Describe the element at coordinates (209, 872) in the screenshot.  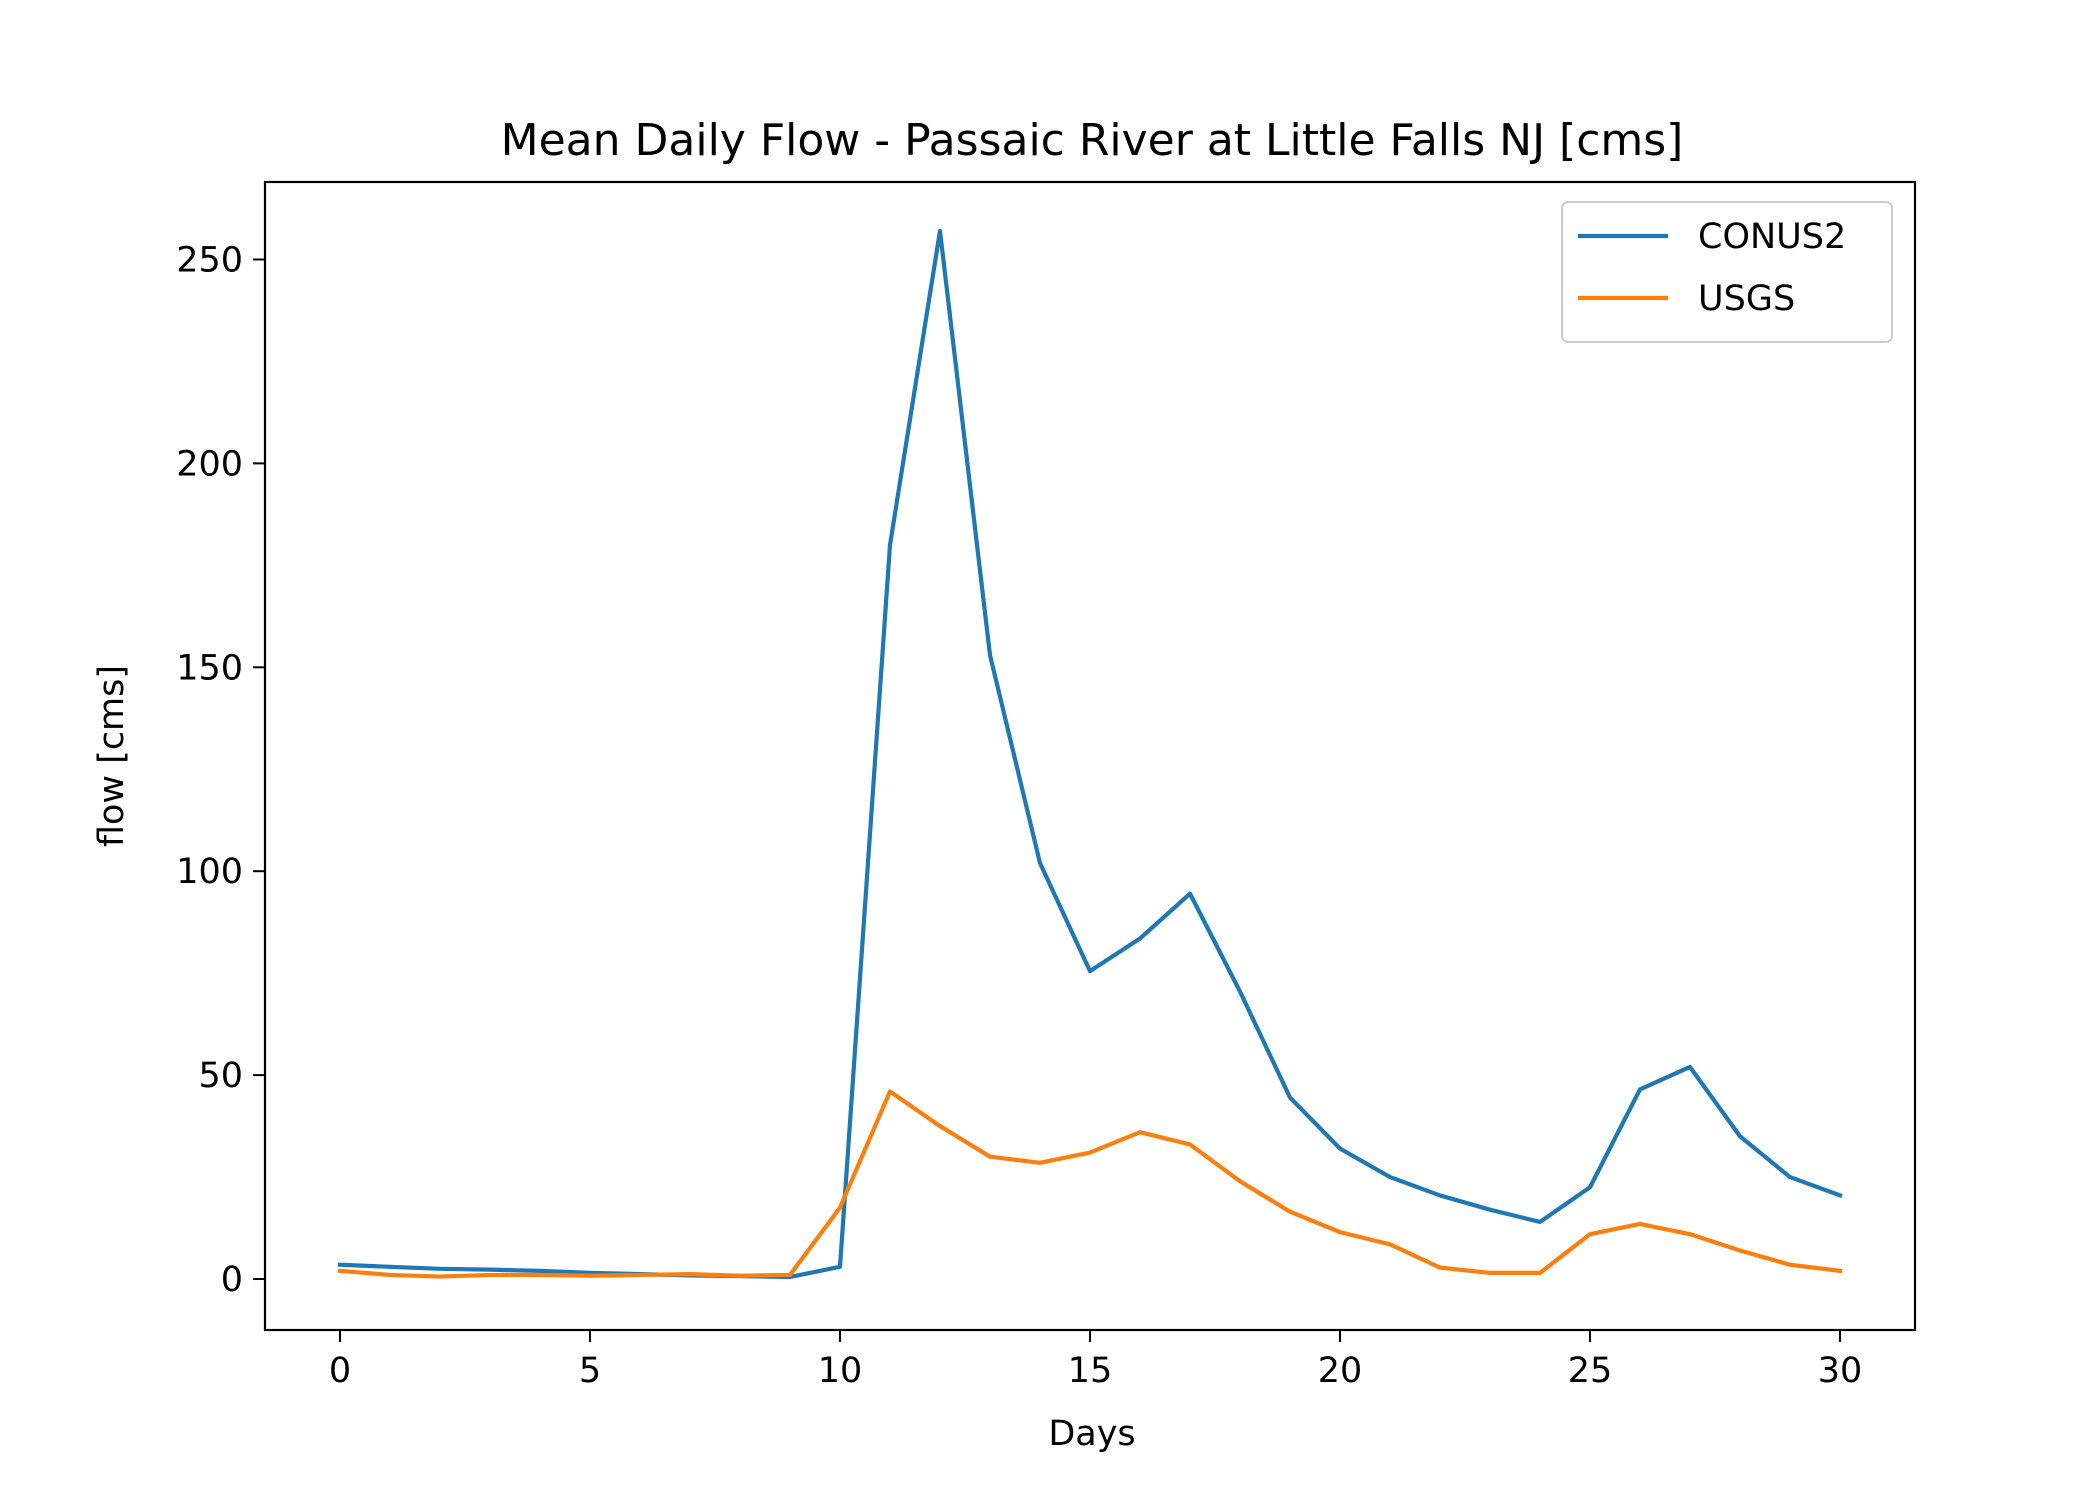
I see `y-tick-label: 100` at that location.